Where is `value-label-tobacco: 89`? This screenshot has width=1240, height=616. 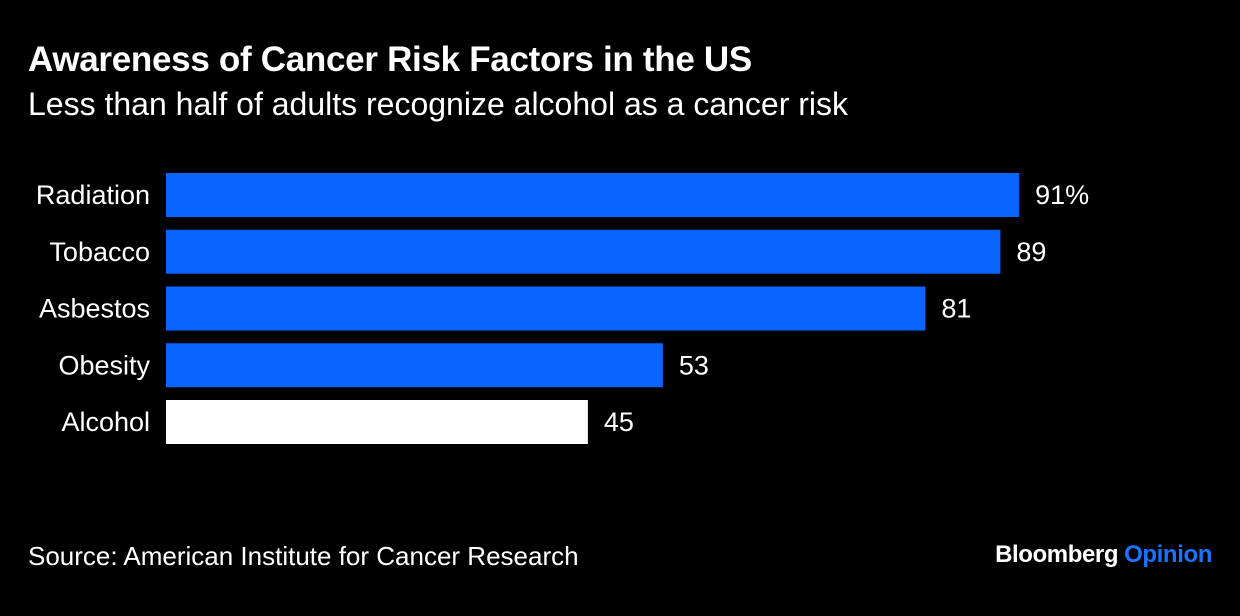 value-label-tobacco: 89 is located at coordinates (1031, 252).